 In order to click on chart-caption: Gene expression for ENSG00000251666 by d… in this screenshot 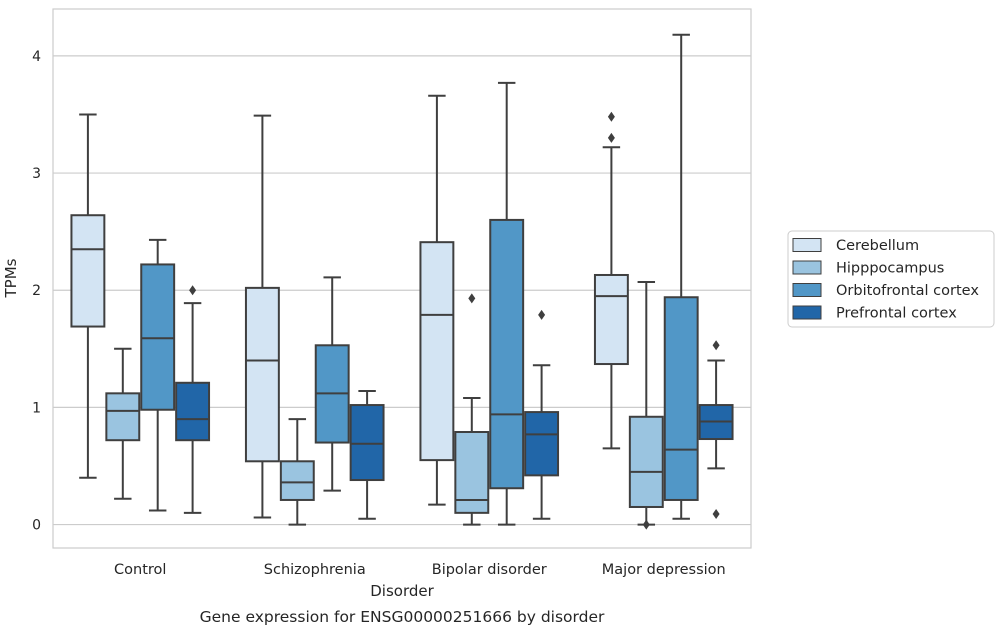, I will do `click(402, 617)`.